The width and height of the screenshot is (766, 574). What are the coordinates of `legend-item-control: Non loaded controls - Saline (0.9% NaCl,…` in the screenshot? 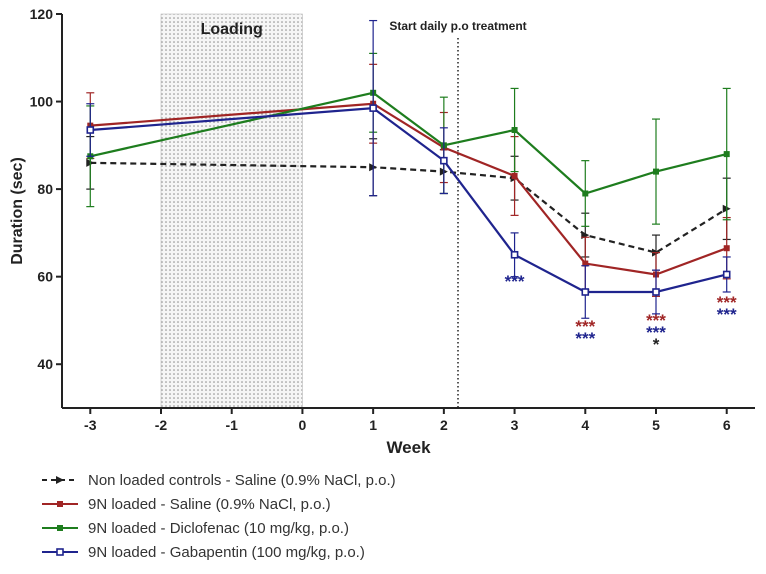 It's located at (218, 480).